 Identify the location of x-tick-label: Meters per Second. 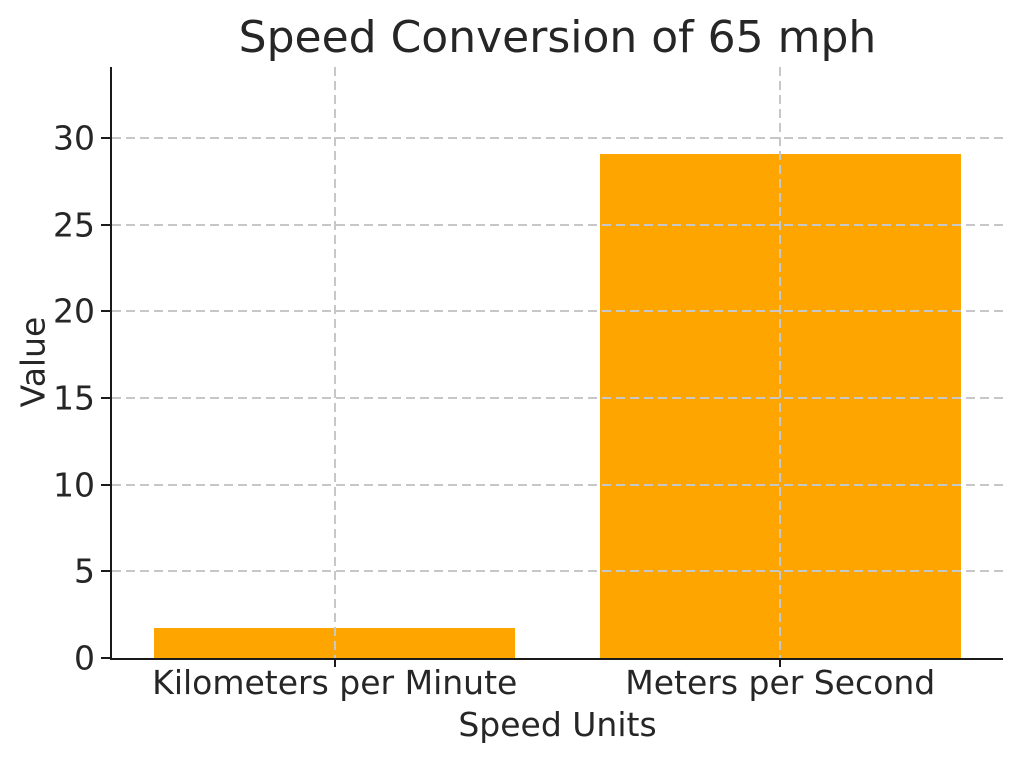
(780, 682).